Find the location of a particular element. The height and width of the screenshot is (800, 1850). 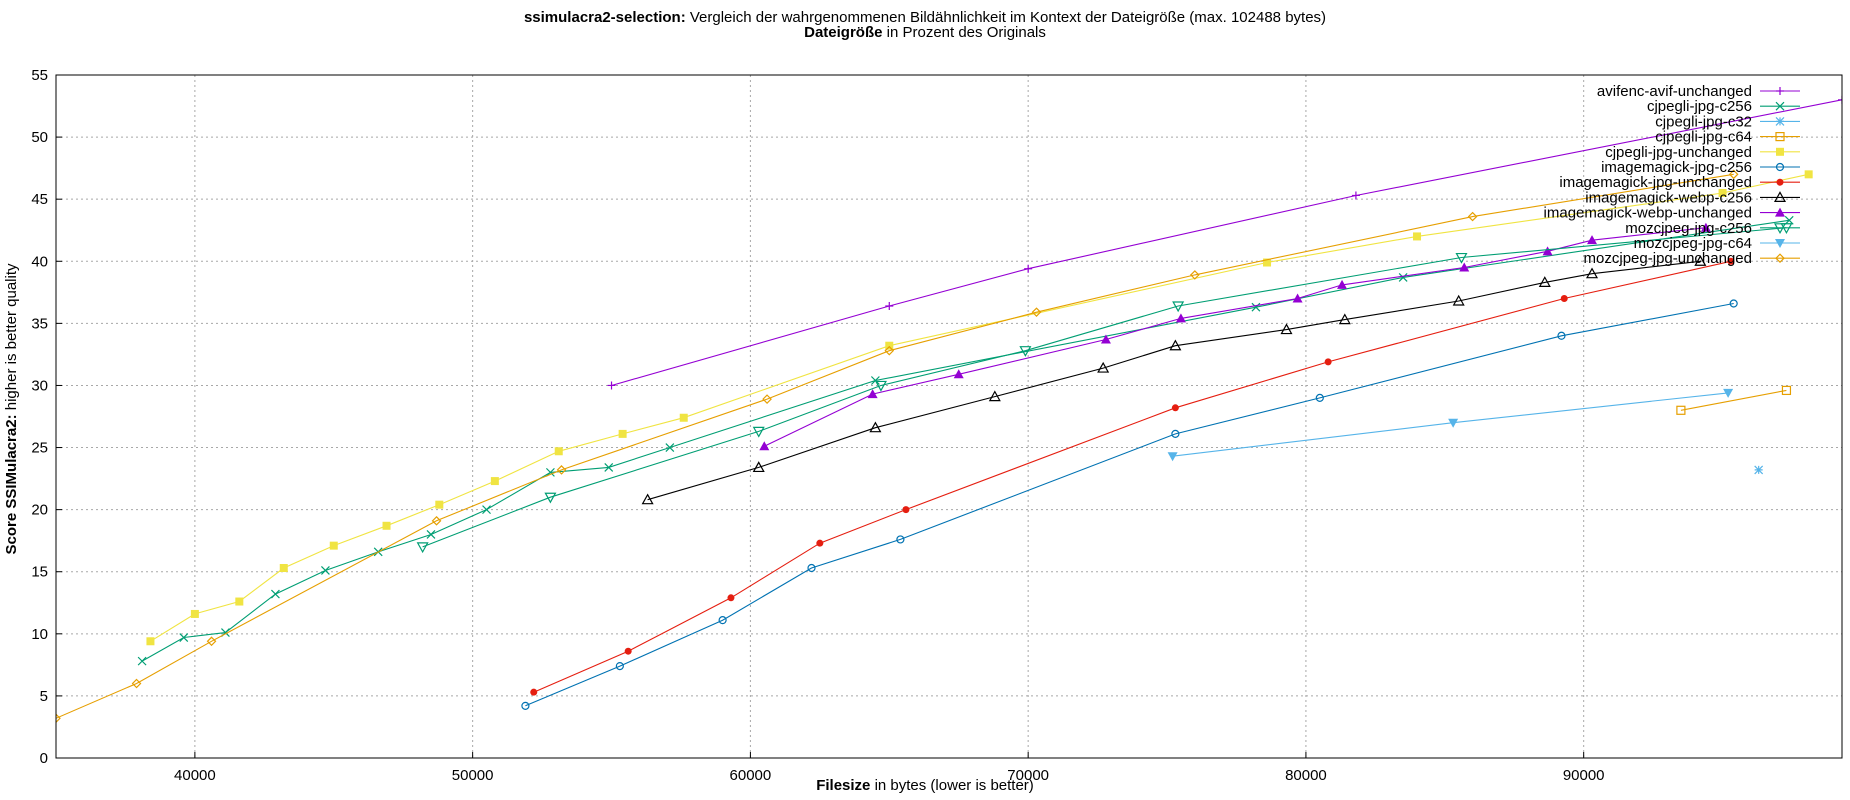

legend-item: imagemagick-webp-c256 is located at coordinates (1692, 197).